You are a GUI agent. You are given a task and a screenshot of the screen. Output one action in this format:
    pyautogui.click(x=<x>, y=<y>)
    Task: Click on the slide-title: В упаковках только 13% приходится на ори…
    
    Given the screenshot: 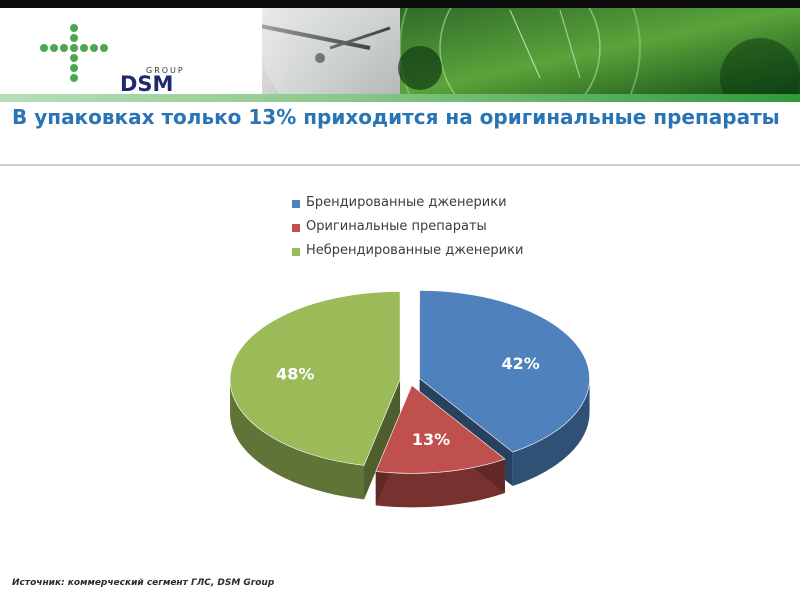 What is the action you would take?
    pyautogui.click(x=396, y=117)
    